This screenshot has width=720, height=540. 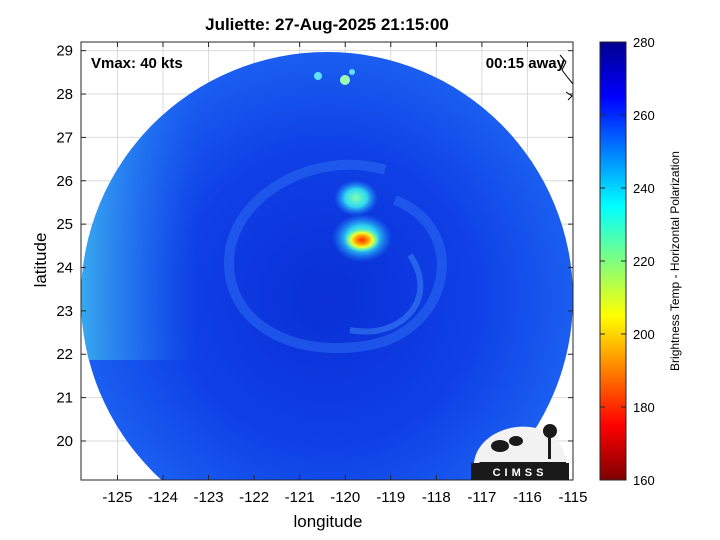 What do you see at coordinates (327, 24) in the screenshot?
I see `chart-title: Juliette: 27-Aug-2025 21:15:00` at bounding box center [327, 24].